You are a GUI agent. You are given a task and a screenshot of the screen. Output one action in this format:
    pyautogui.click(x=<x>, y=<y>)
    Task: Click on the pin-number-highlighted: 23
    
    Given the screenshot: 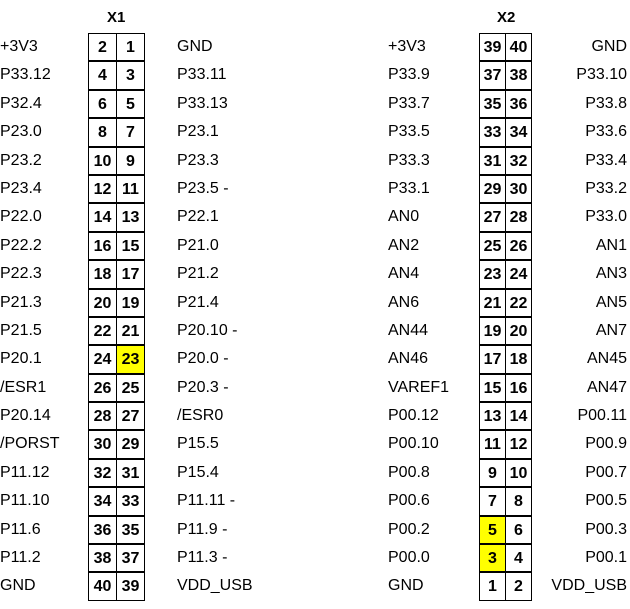 What is the action you would take?
    pyautogui.click(x=130, y=359)
    